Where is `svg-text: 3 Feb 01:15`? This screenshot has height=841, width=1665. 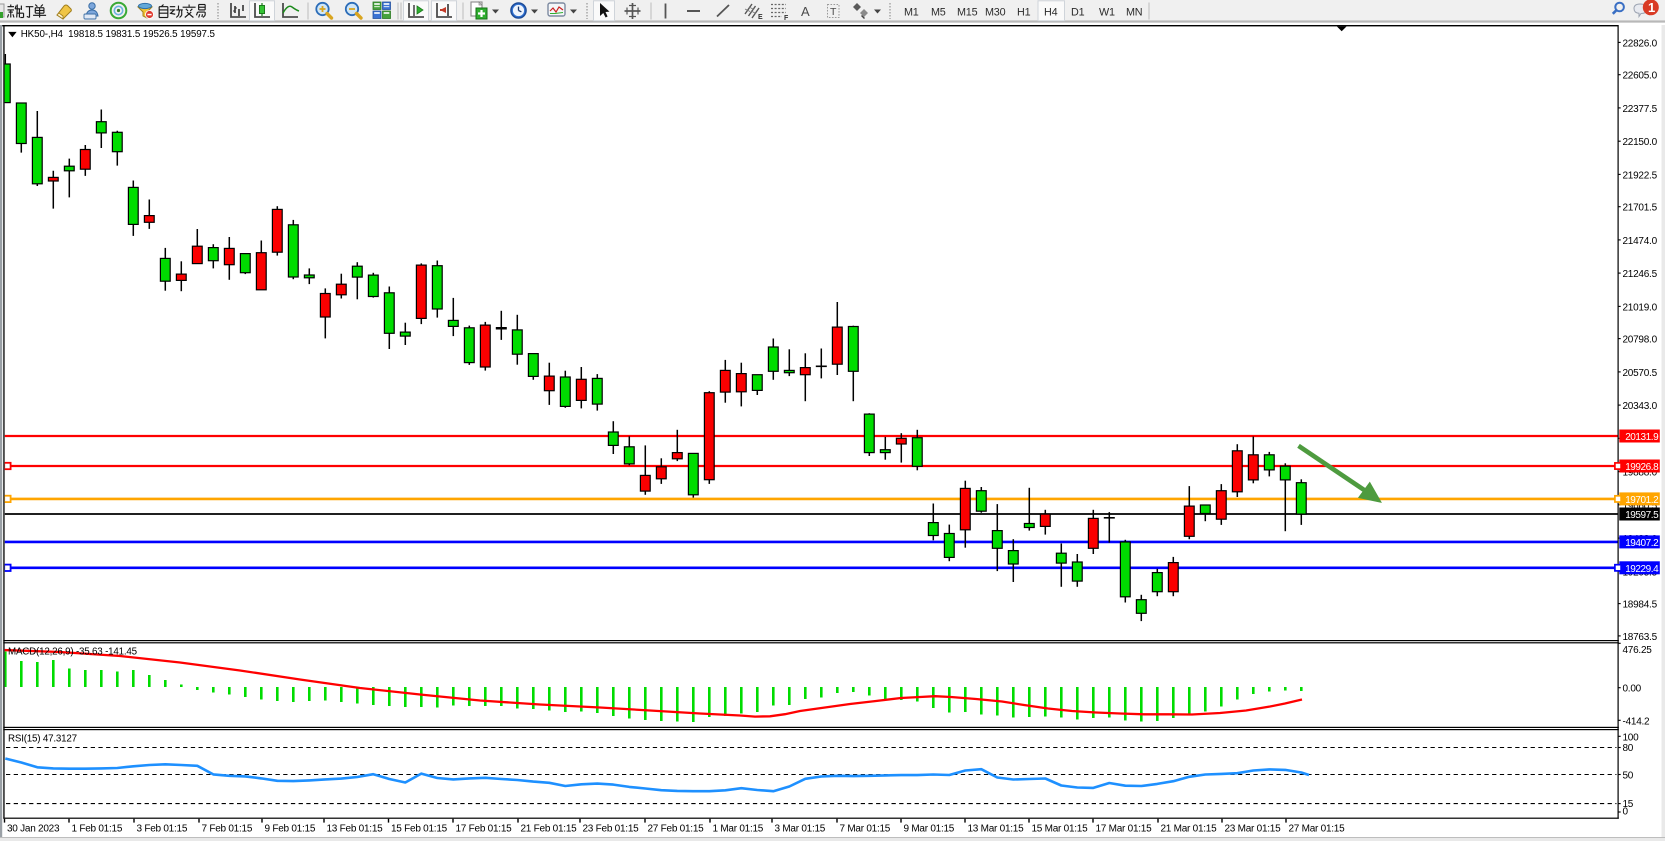
svg-text: 3 Feb 01:15 is located at coordinates (162, 829).